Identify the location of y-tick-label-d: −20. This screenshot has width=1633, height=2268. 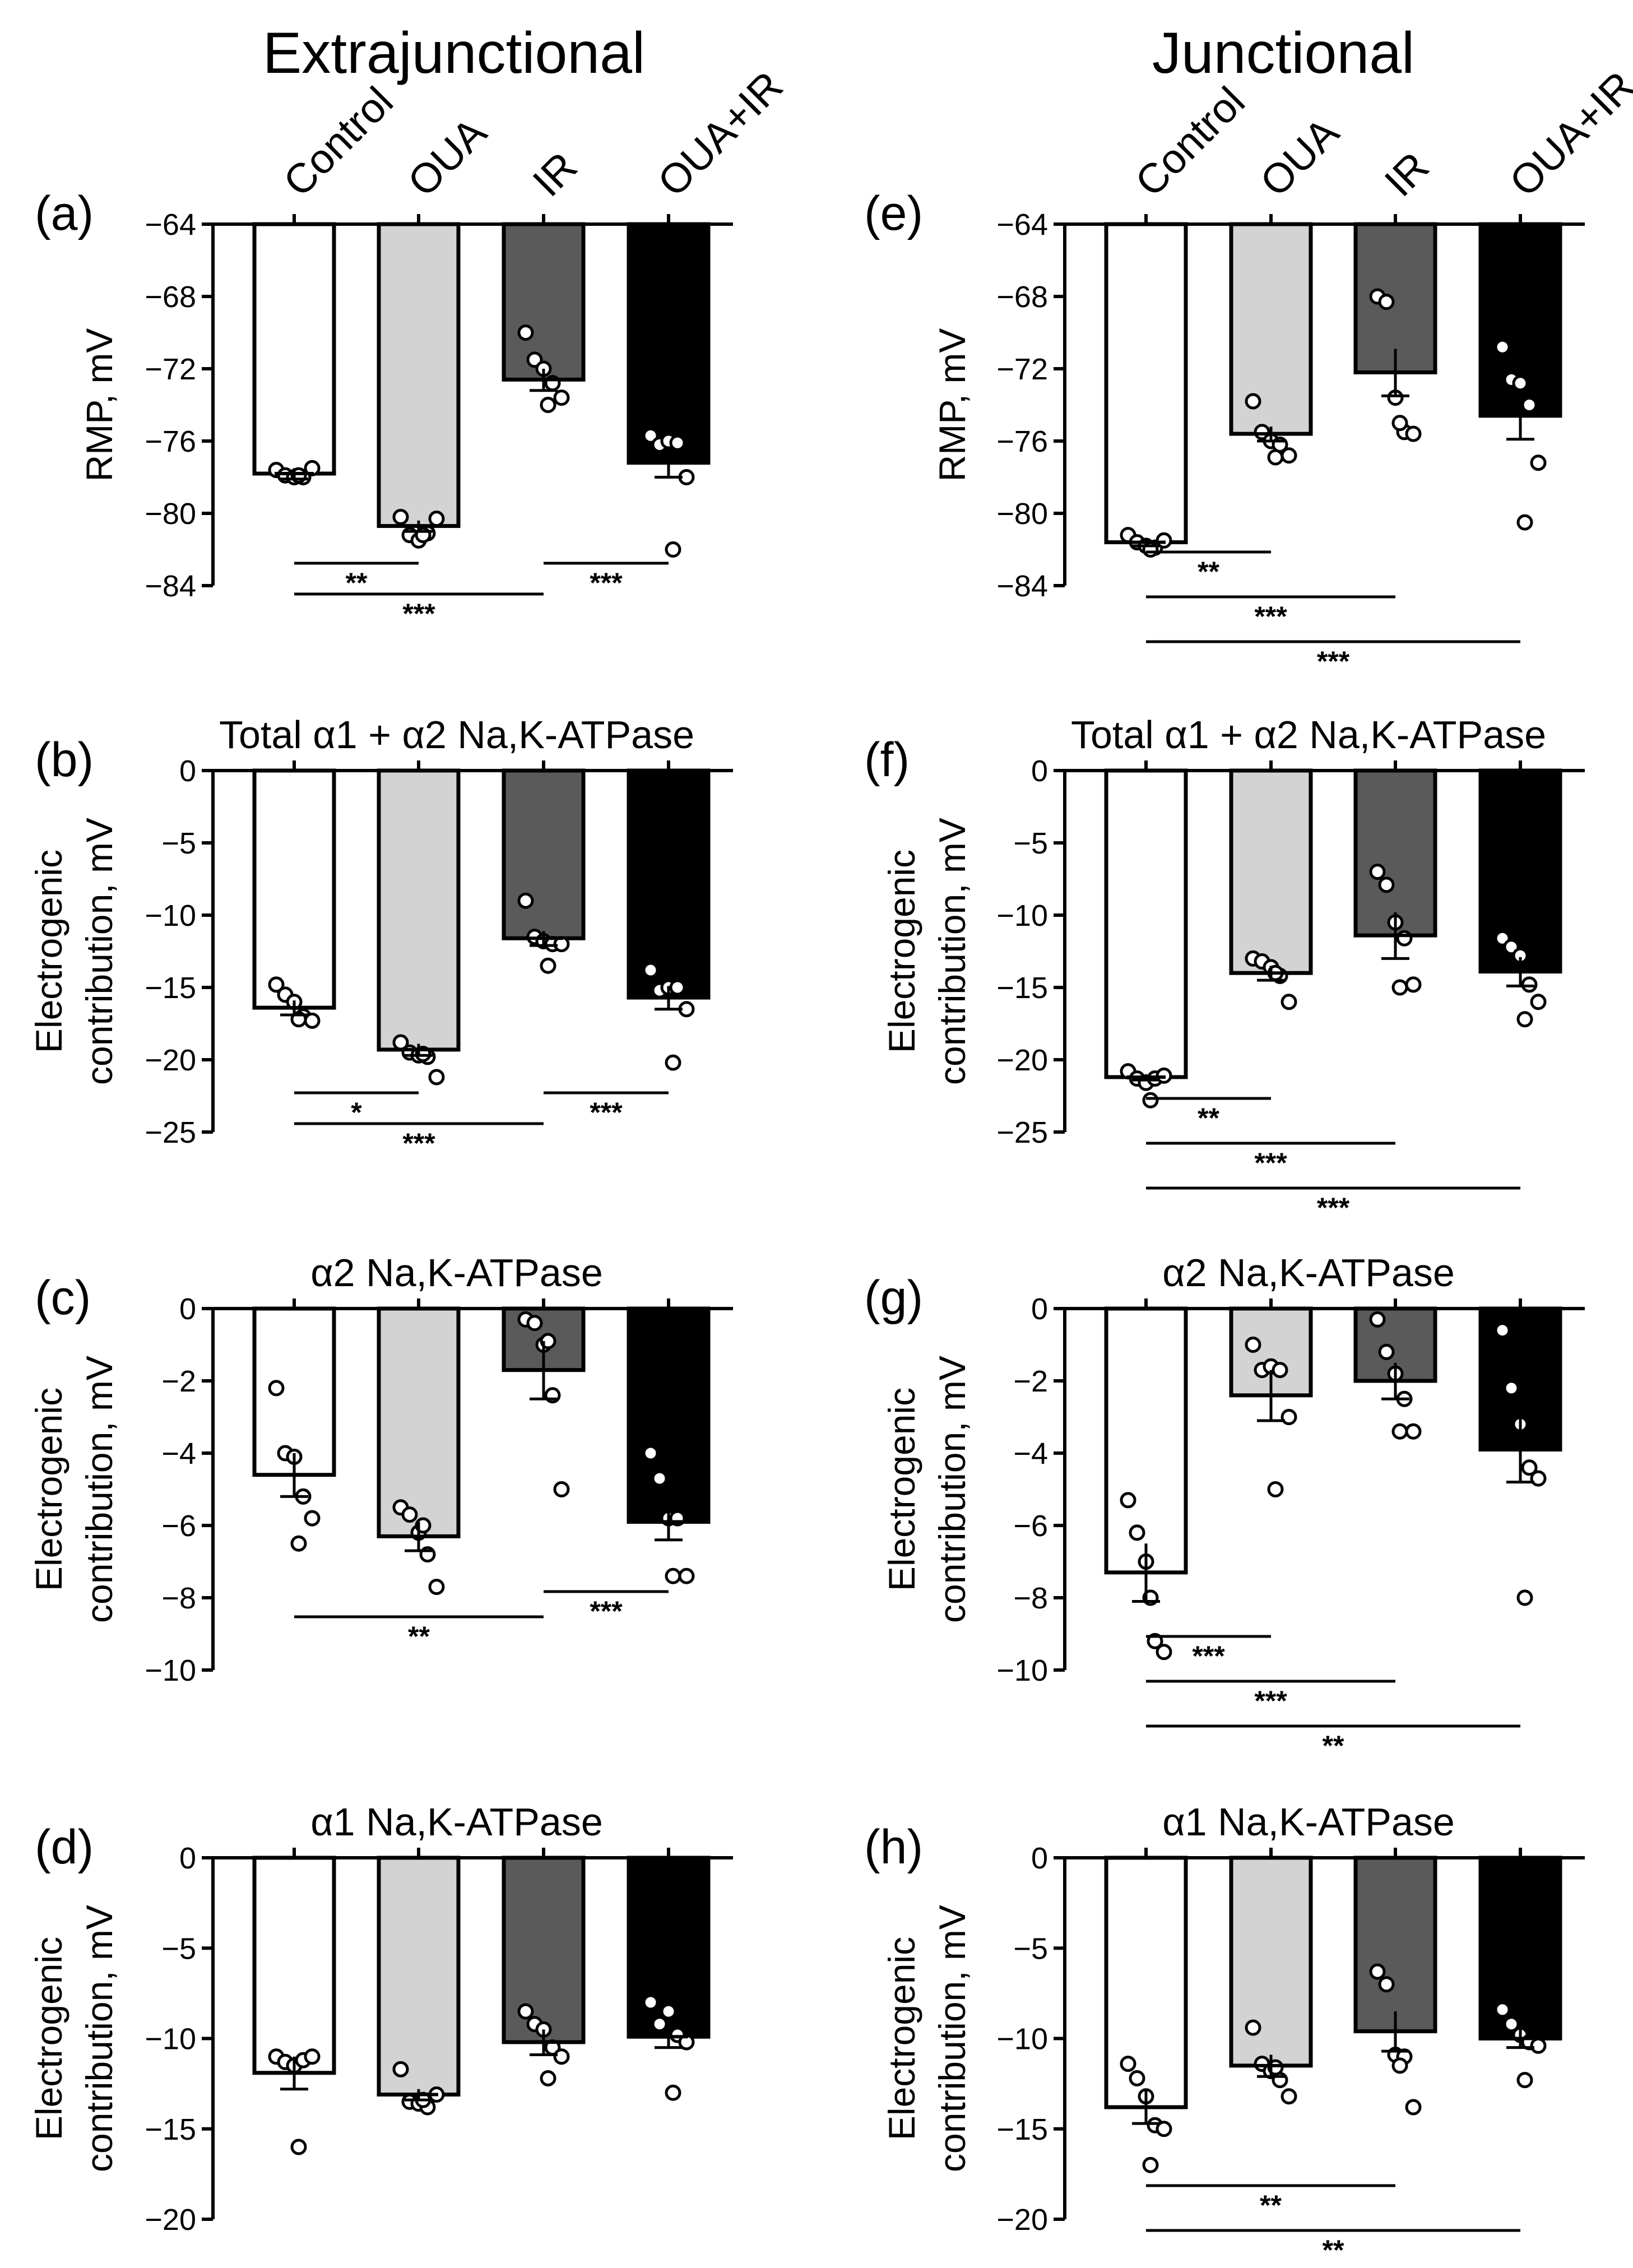
(170, 2220).